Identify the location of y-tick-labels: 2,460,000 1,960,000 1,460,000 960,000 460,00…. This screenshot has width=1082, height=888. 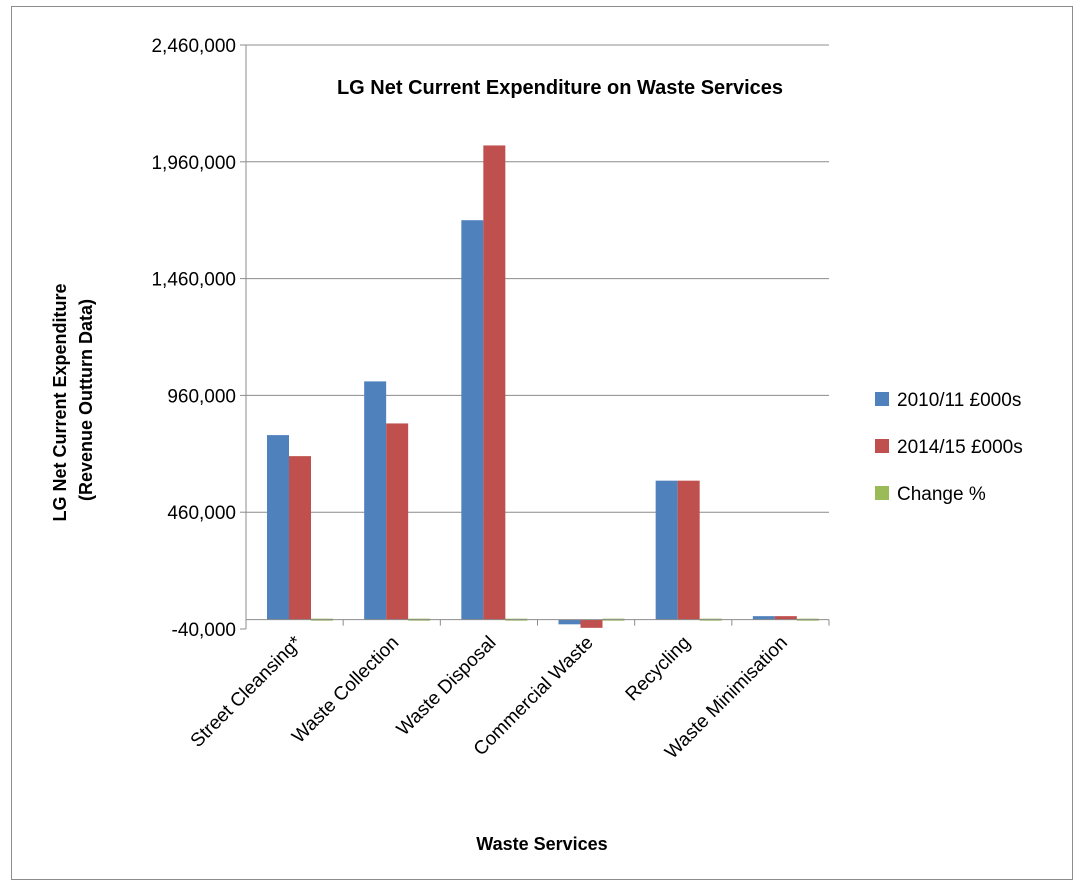
(193, 338).